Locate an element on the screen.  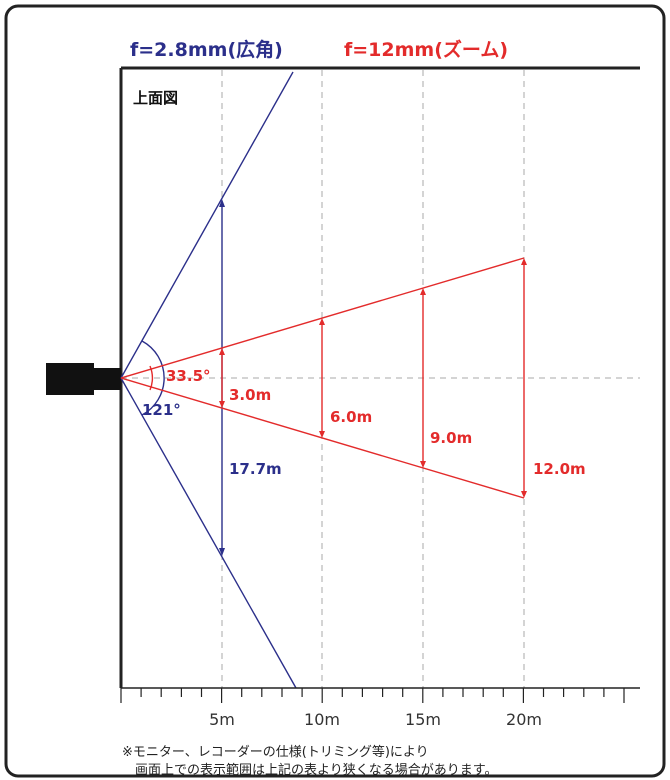
camera-icon is located at coordinates (83, 379).